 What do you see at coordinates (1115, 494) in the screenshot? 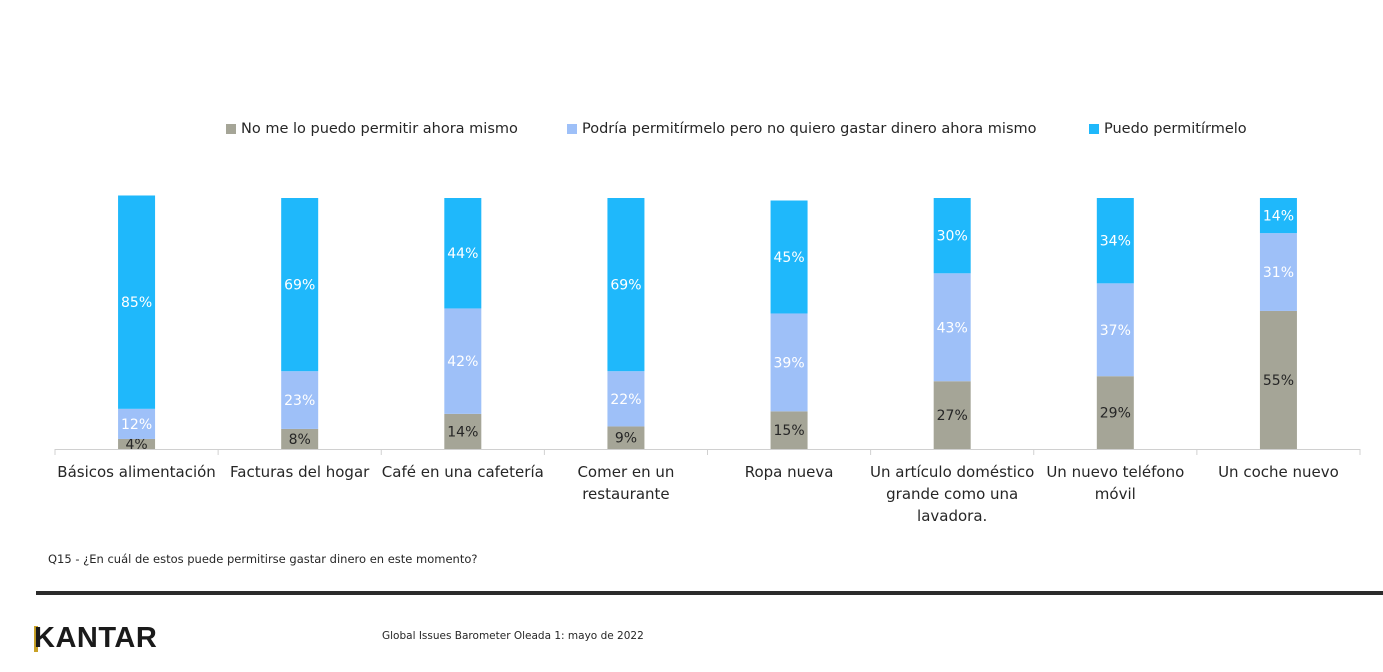
I see `x-tick-label: móvil` at bounding box center [1115, 494].